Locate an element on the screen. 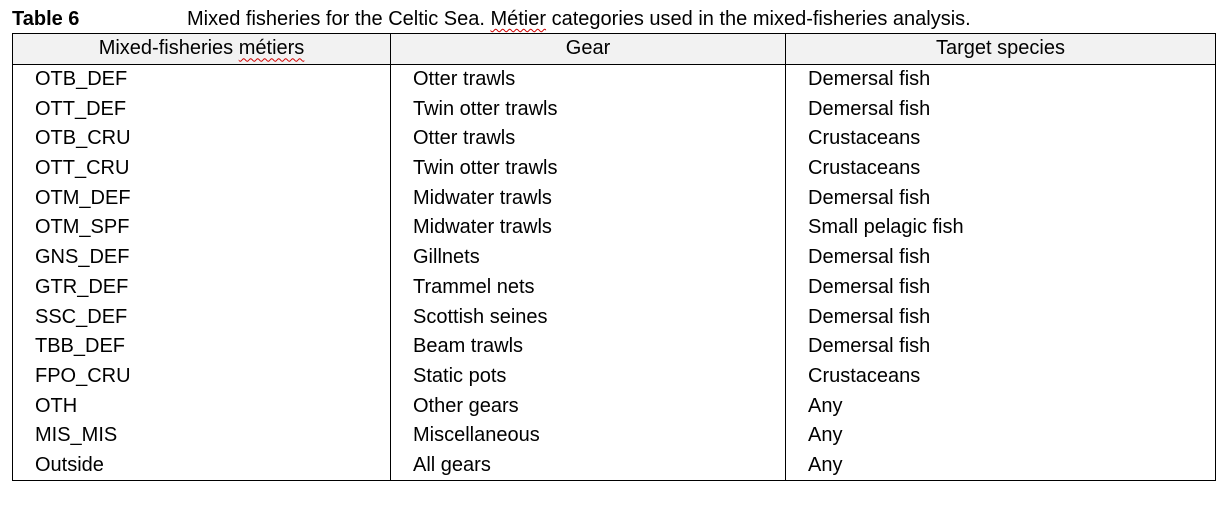 The width and height of the screenshot is (1228, 508). table-row: OTT_DEF Twin otter trawls Demersal fish is located at coordinates (614, 109).